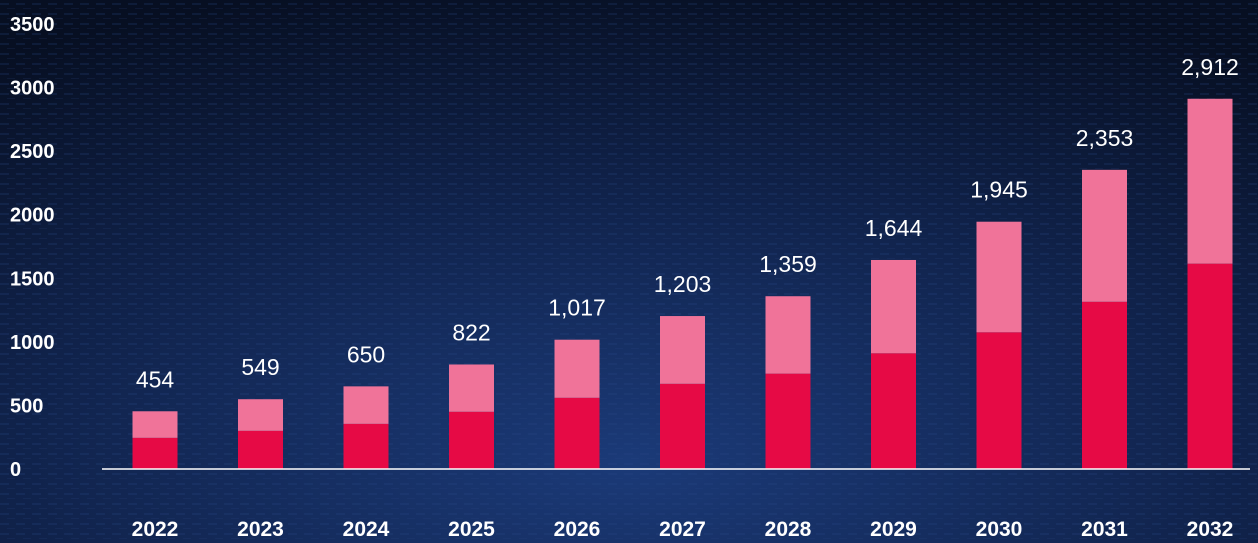 This screenshot has width=1258, height=543. Describe the element at coordinates (260, 529) in the screenshot. I see `x-tick-label: 2023` at that location.